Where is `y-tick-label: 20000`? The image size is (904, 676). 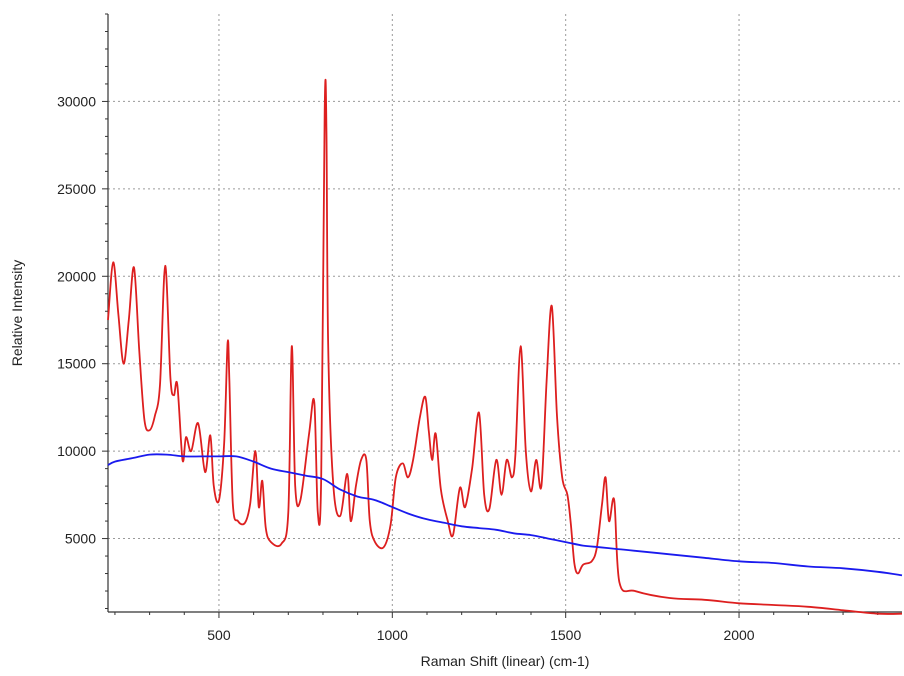
y-tick-label: 20000 is located at coordinates (76, 276).